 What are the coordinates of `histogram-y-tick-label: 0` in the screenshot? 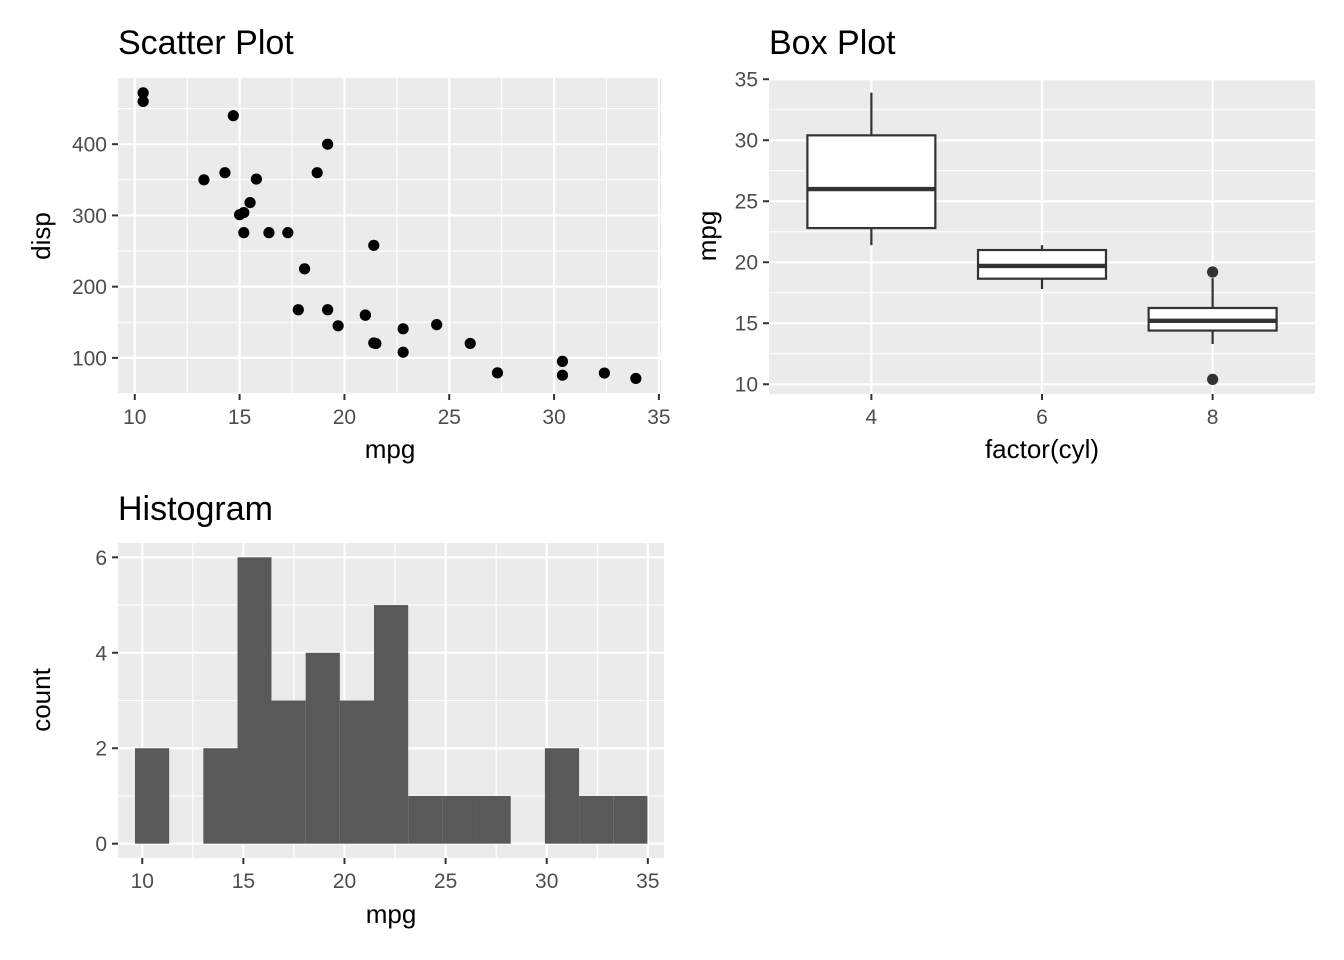 It's located at (101, 844).